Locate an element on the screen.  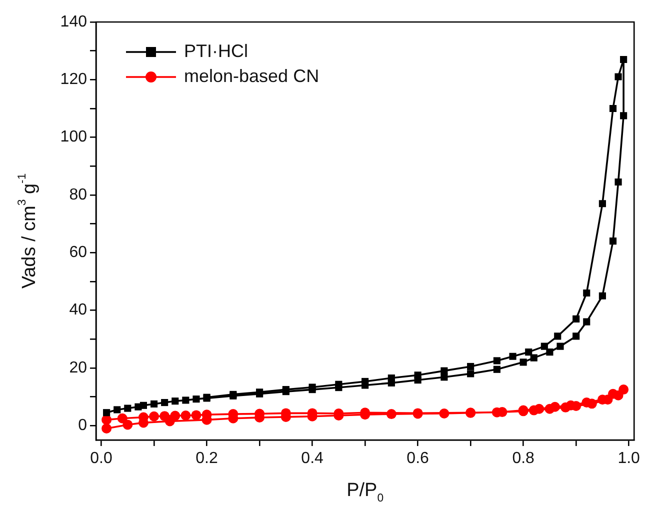
legend-label: PTI·HCl is located at coordinates (216, 50).